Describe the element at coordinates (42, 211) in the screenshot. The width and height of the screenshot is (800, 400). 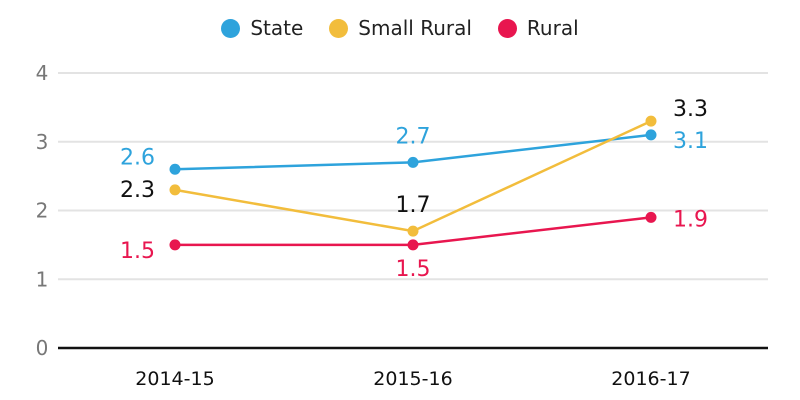
I see `y-tick-label-2: 2` at that location.